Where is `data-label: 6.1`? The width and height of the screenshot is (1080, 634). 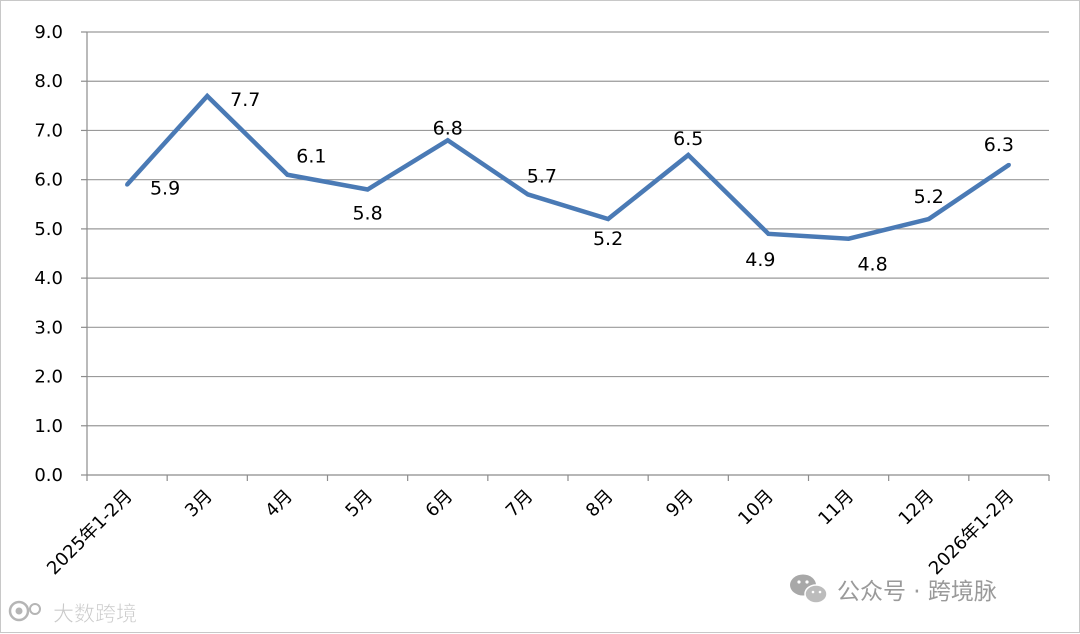
data-label: 6.1 is located at coordinates (311, 157).